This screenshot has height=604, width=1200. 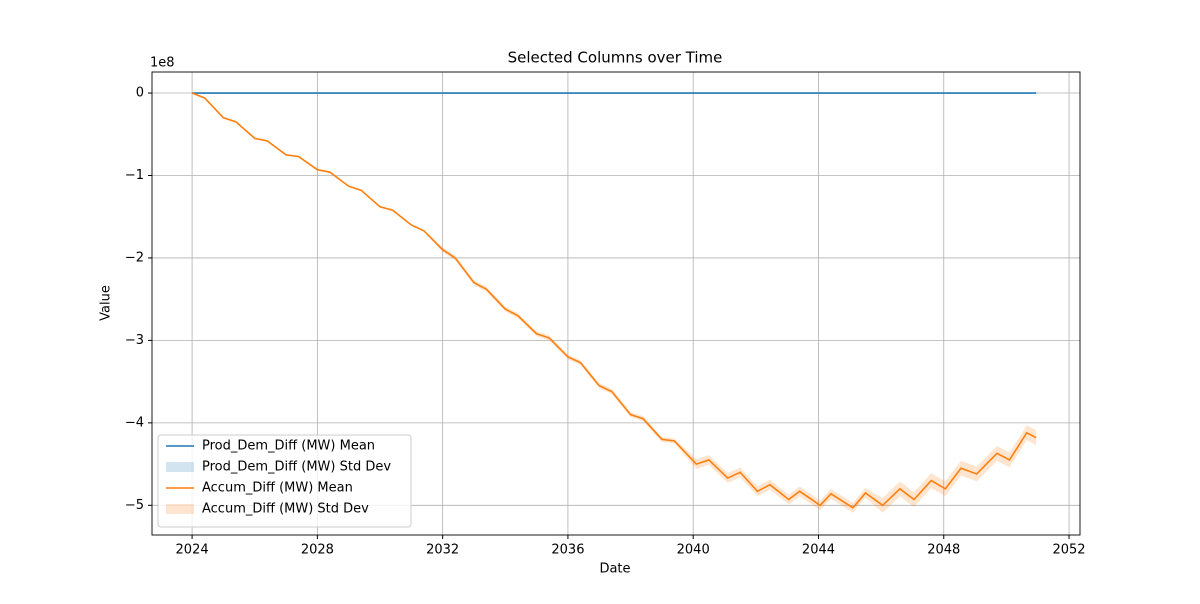 What do you see at coordinates (134, 422) in the screenshot?
I see `y-tick-label: −4` at bounding box center [134, 422].